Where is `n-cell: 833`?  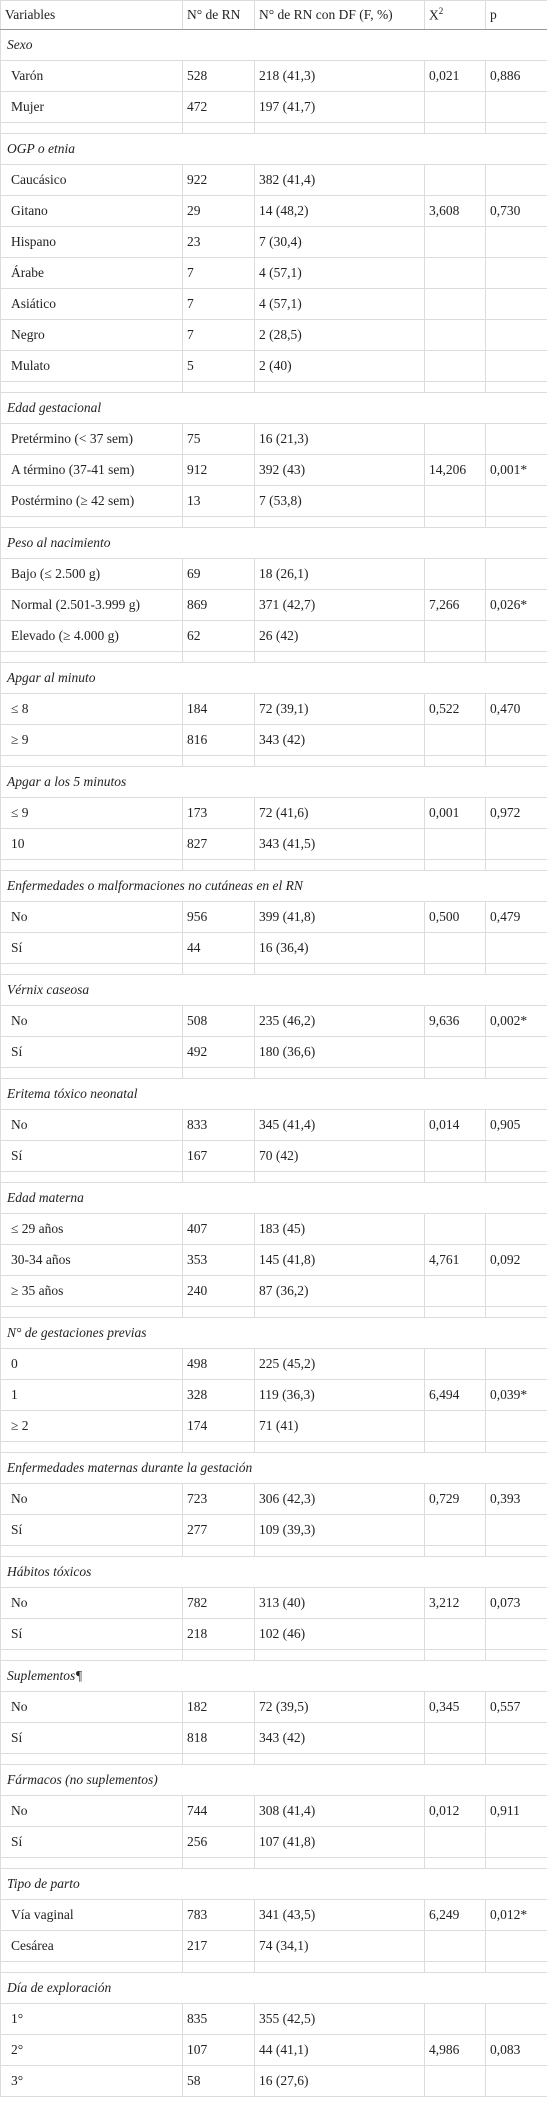
n-cell: 833 is located at coordinates (218, 1125).